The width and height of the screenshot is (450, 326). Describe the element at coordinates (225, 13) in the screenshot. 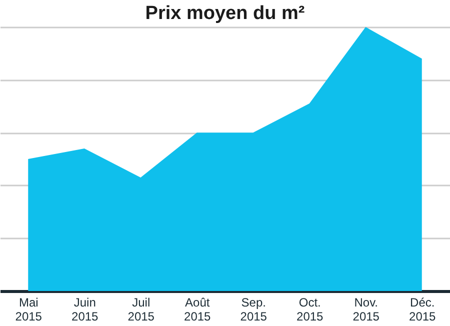

I see `chart-title: Prix moyen du m²` at that location.